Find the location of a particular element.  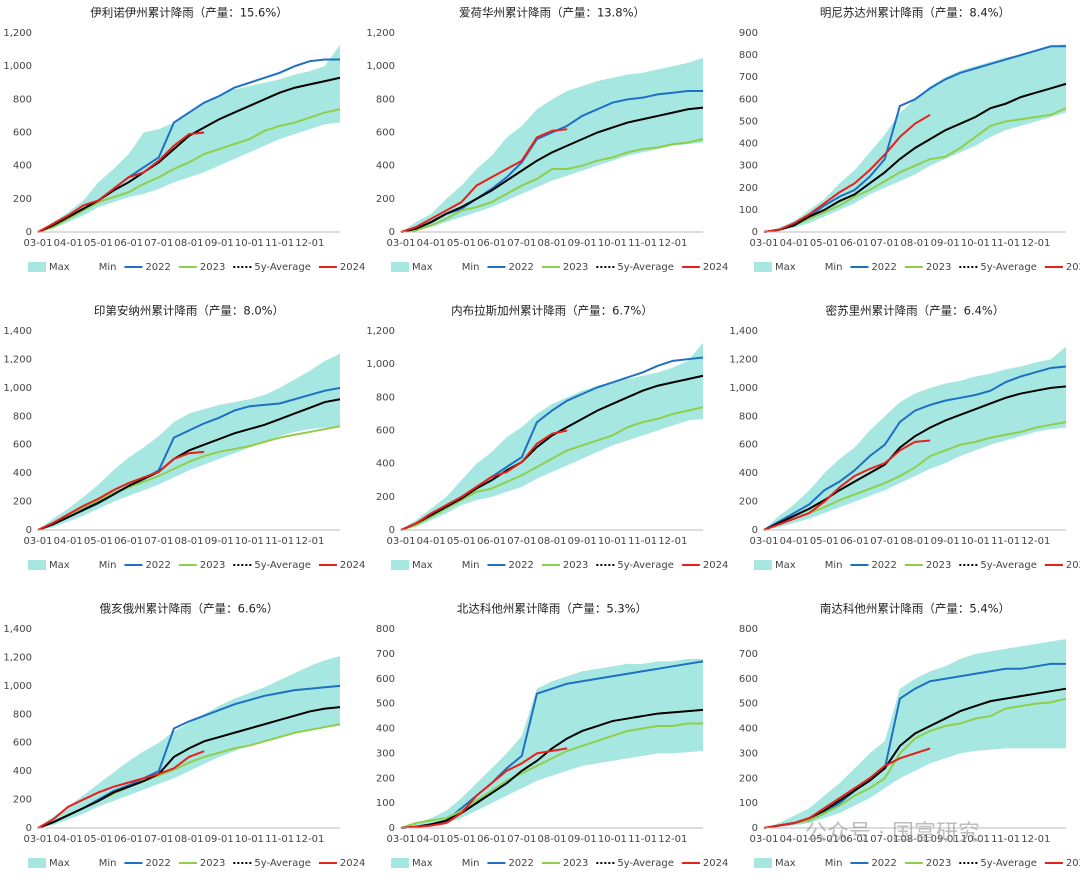

y-tick-label: 200 is located at coordinates (385, 778).